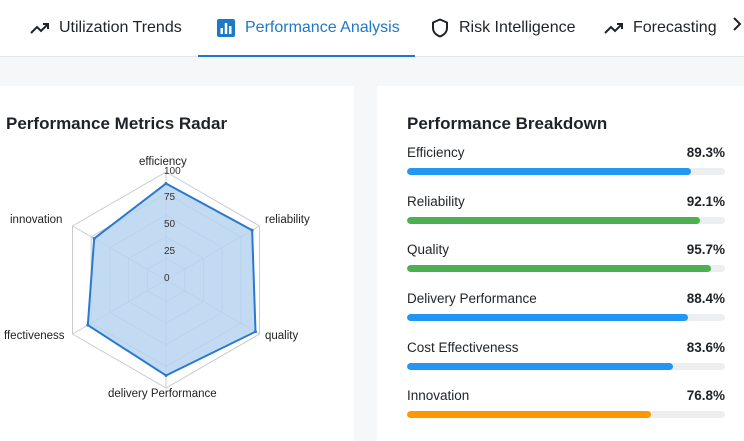 The height and width of the screenshot is (441, 744). What do you see at coordinates (256, 332) in the screenshot?
I see `radar-point-quality` at bounding box center [256, 332].